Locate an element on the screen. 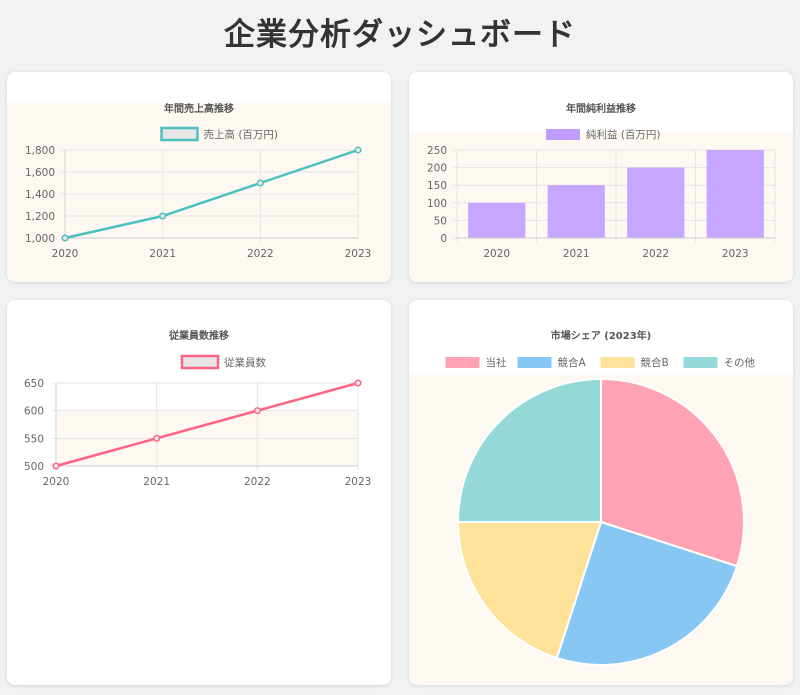 This screenshot has height=695, width=800. chart-area-background is located at coordinates (199, 192).